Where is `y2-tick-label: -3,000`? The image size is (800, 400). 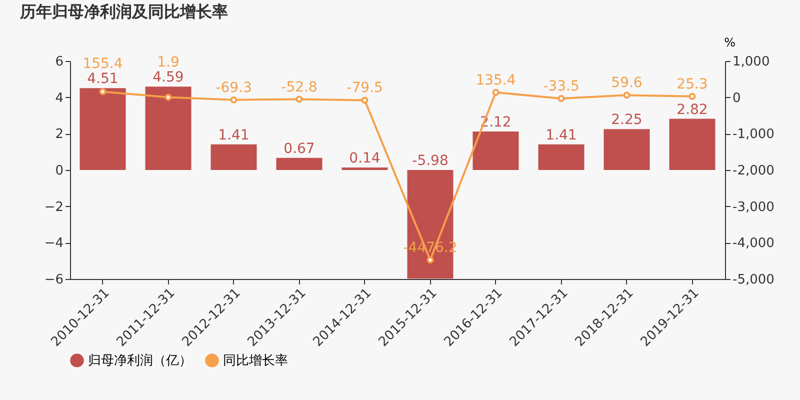
y2-tick-label: -3,000 is located at coordinates (753, 207).